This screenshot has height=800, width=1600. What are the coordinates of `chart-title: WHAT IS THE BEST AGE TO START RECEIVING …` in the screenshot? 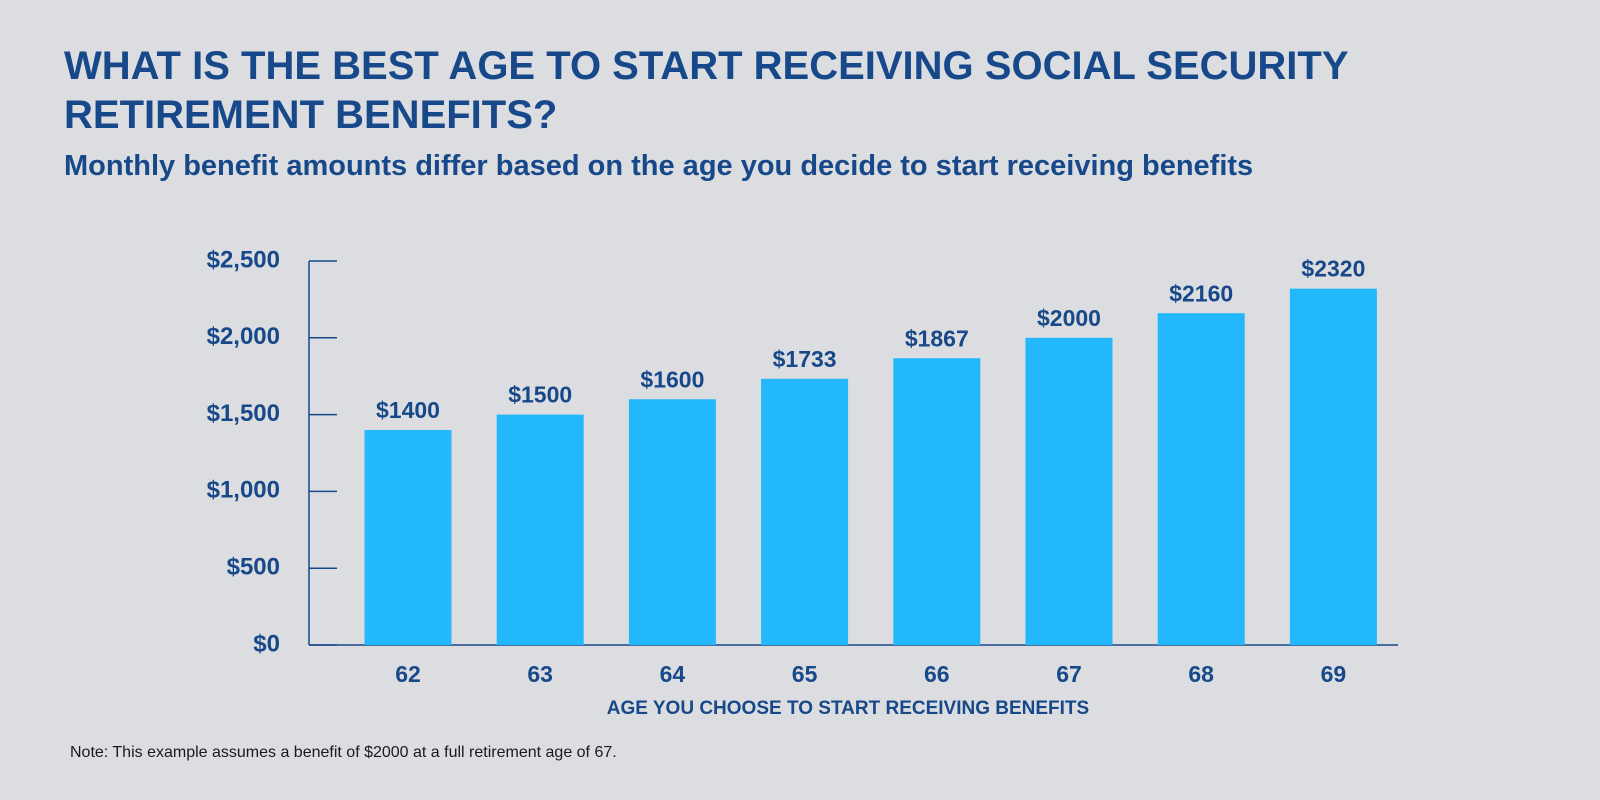 It's located at (706, 90).